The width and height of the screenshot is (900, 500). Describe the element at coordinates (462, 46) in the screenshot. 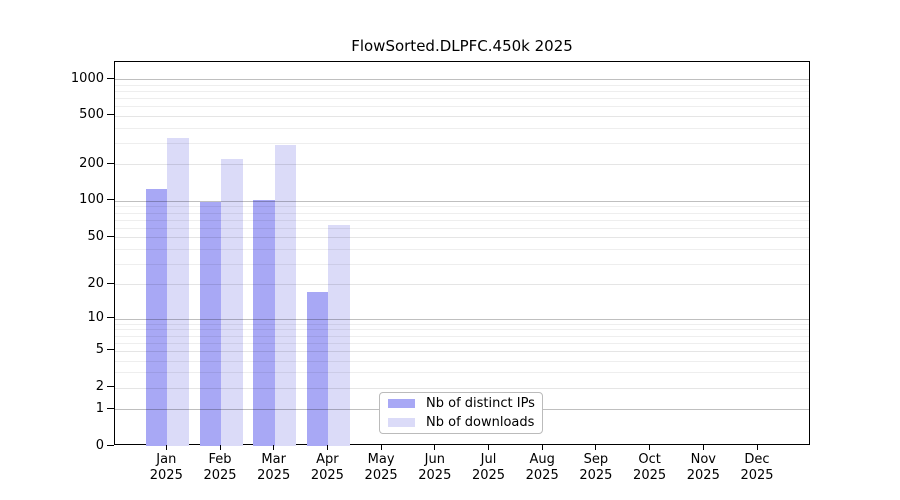

I see `chart-title: FlowSorted.DLPFC.450k 2025` at that location.